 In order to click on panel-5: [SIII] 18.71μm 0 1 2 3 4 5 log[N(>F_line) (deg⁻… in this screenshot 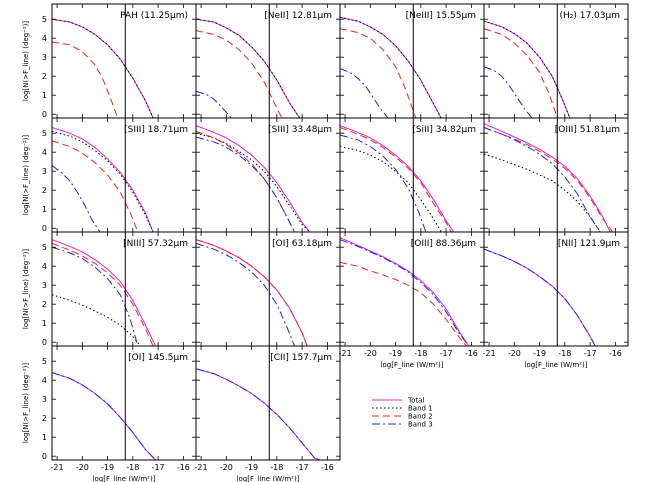, I will do `click(109, 175)`.